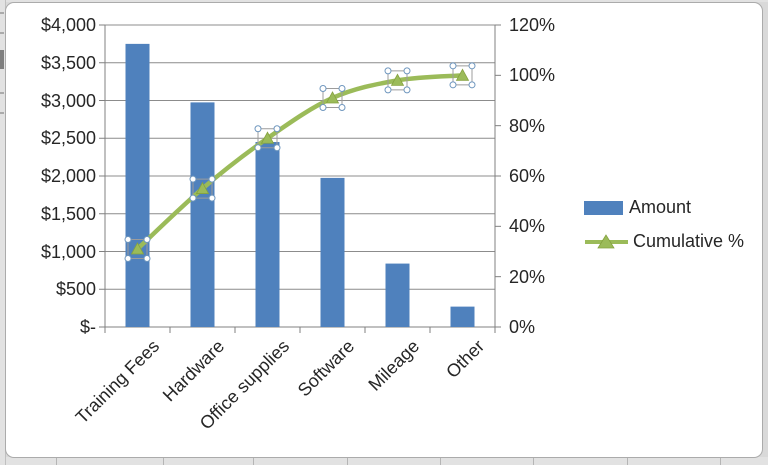 The height and width of the screenshot is (465, 768). What do you see at coordinates (87, 327) in the screenshot?
I see `left-axis-tick-label: $-` at bounding box center [87, 327].